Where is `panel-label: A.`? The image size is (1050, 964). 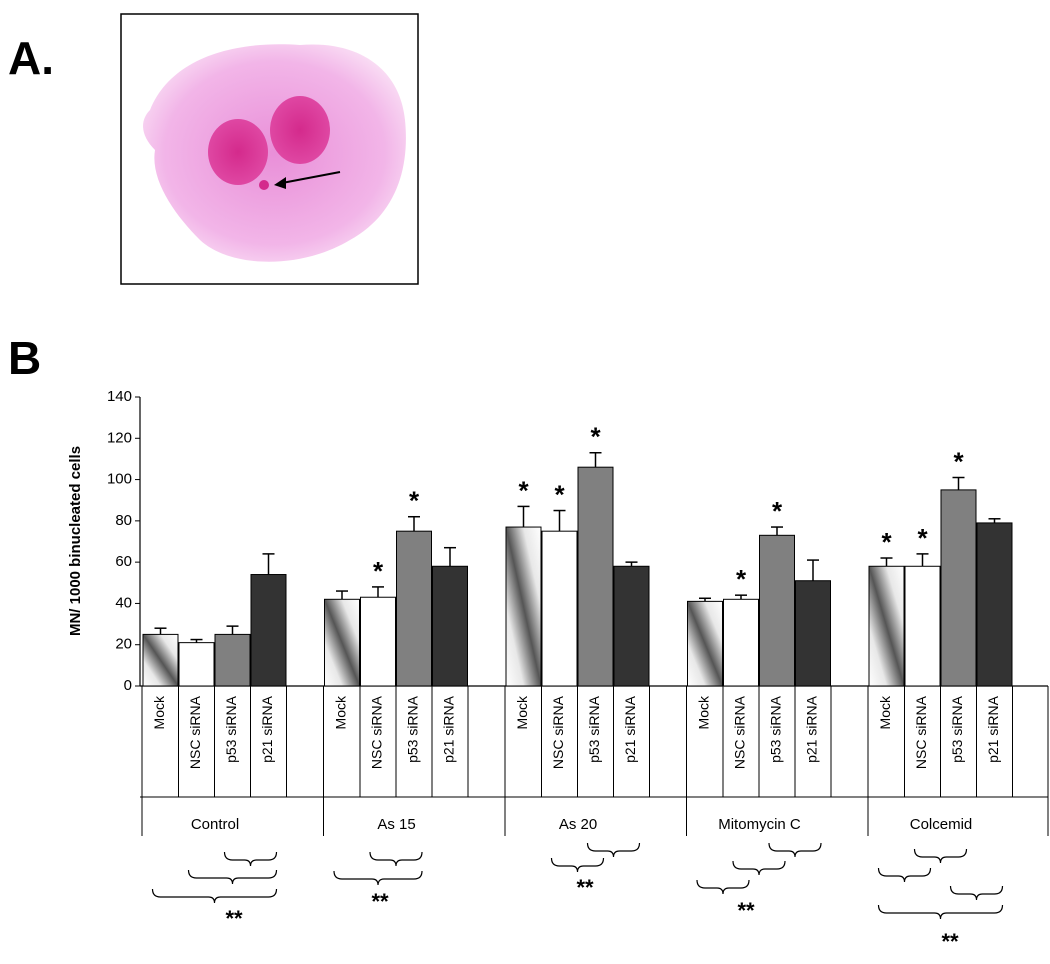
panel-label: A. is located at coordinates (31, 58).